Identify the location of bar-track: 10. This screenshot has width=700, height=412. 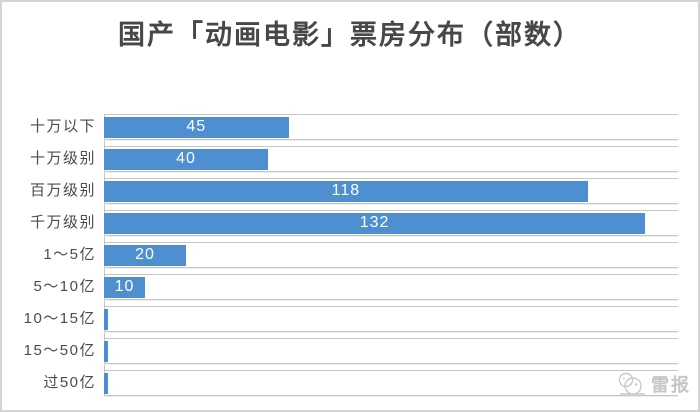
(391, 287).